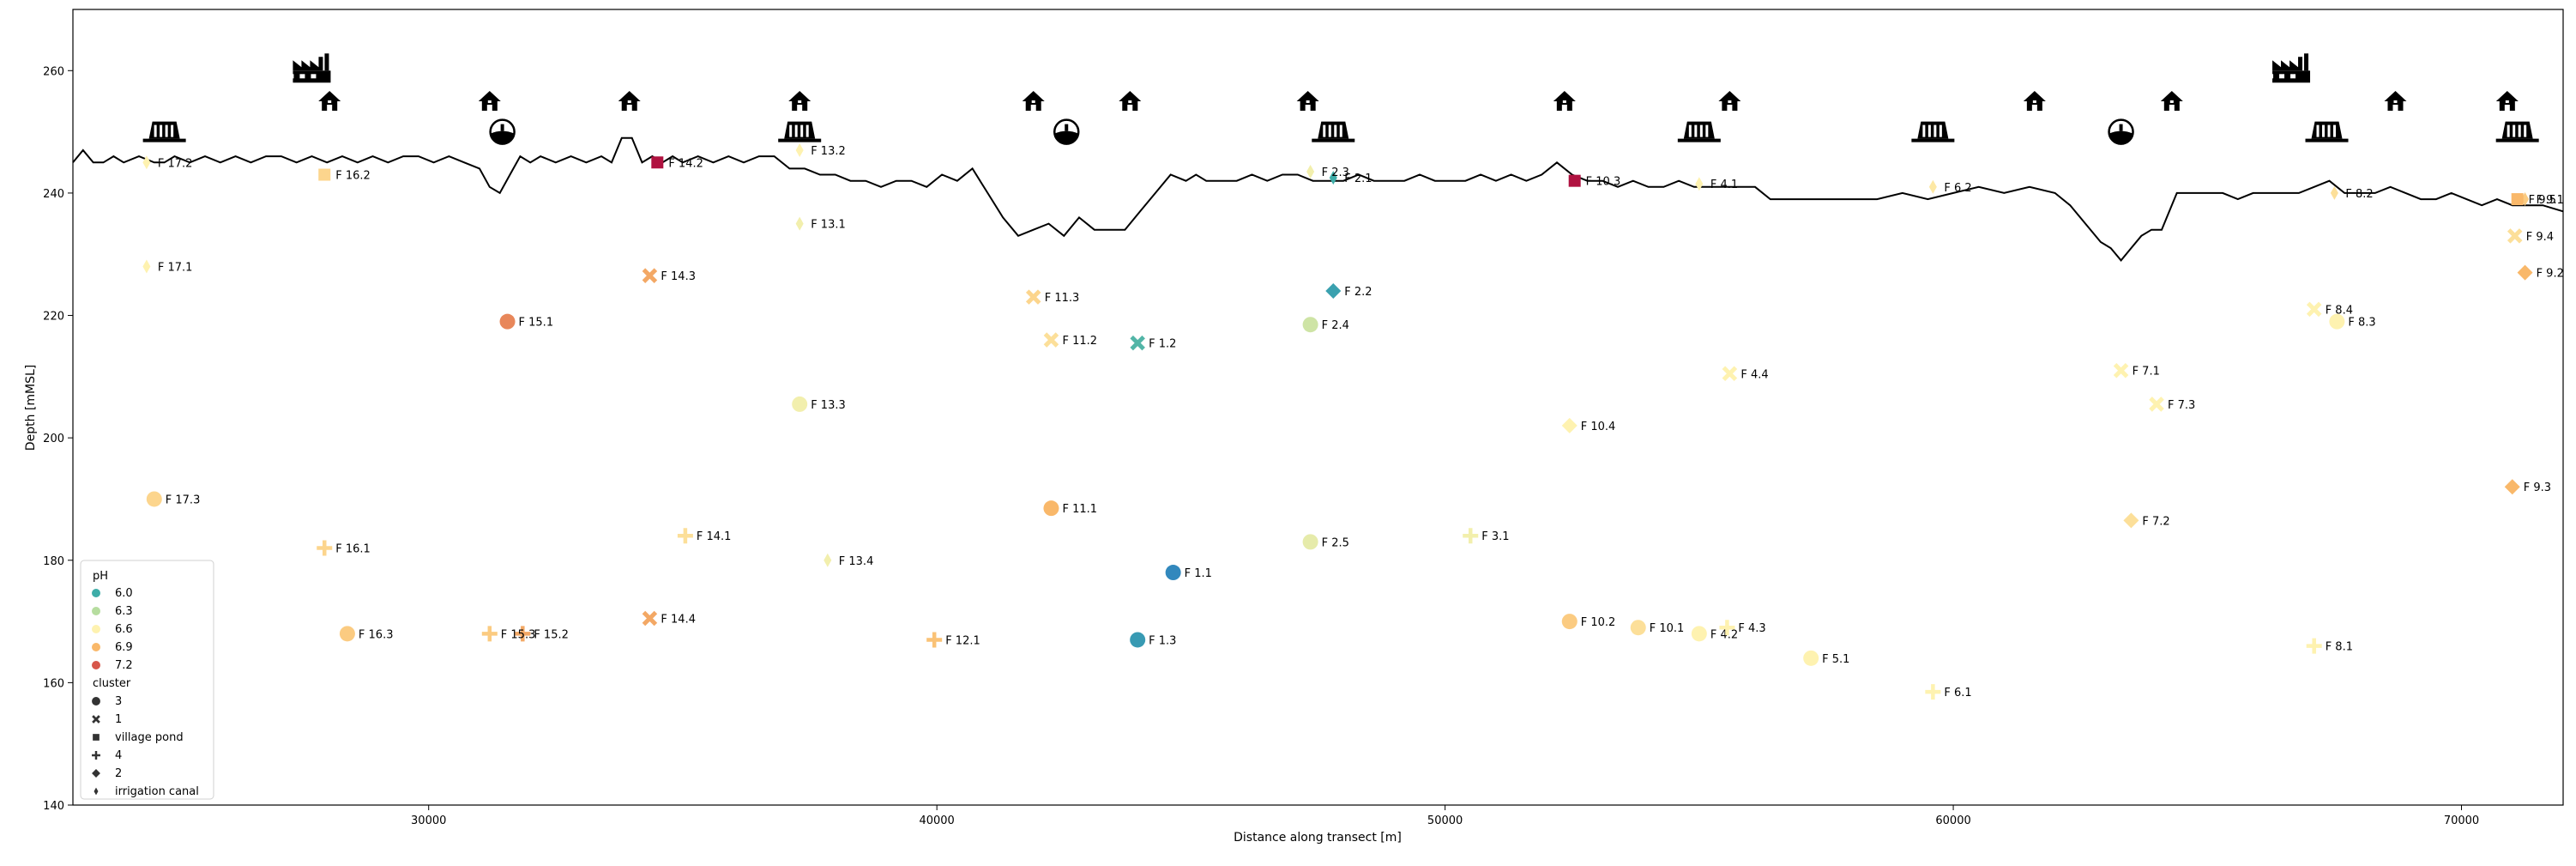  Describe the element at coordinates (714, 536) in the screenshot. I see `sample-label: F 14.1` at that location.